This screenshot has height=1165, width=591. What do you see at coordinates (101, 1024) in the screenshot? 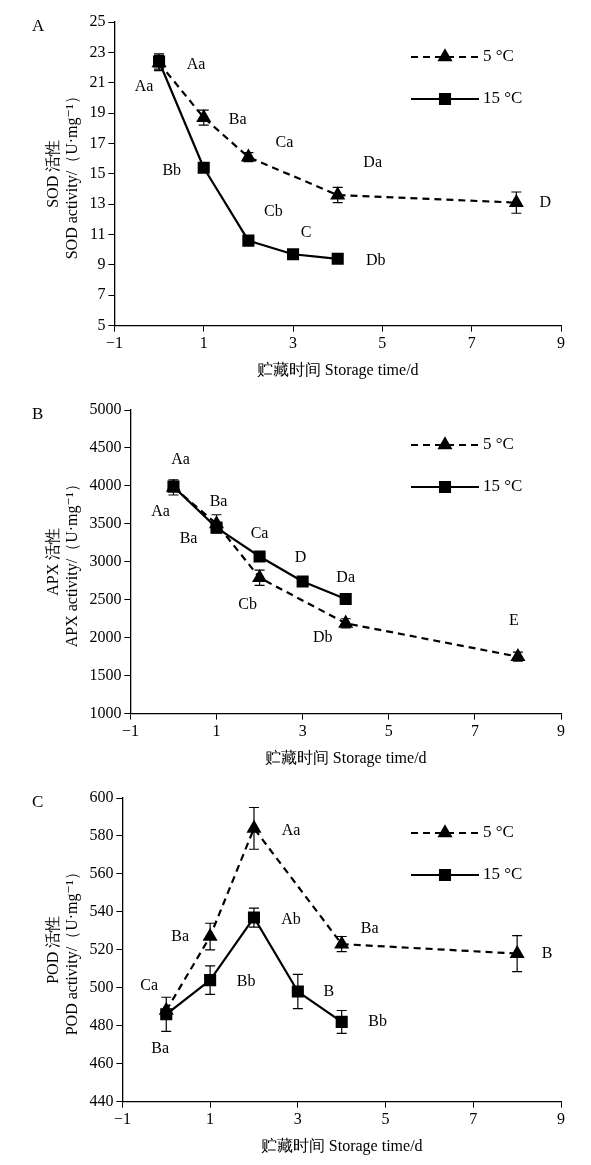
I see `y-tick-label: 480` at bounding box center [101, 1024].